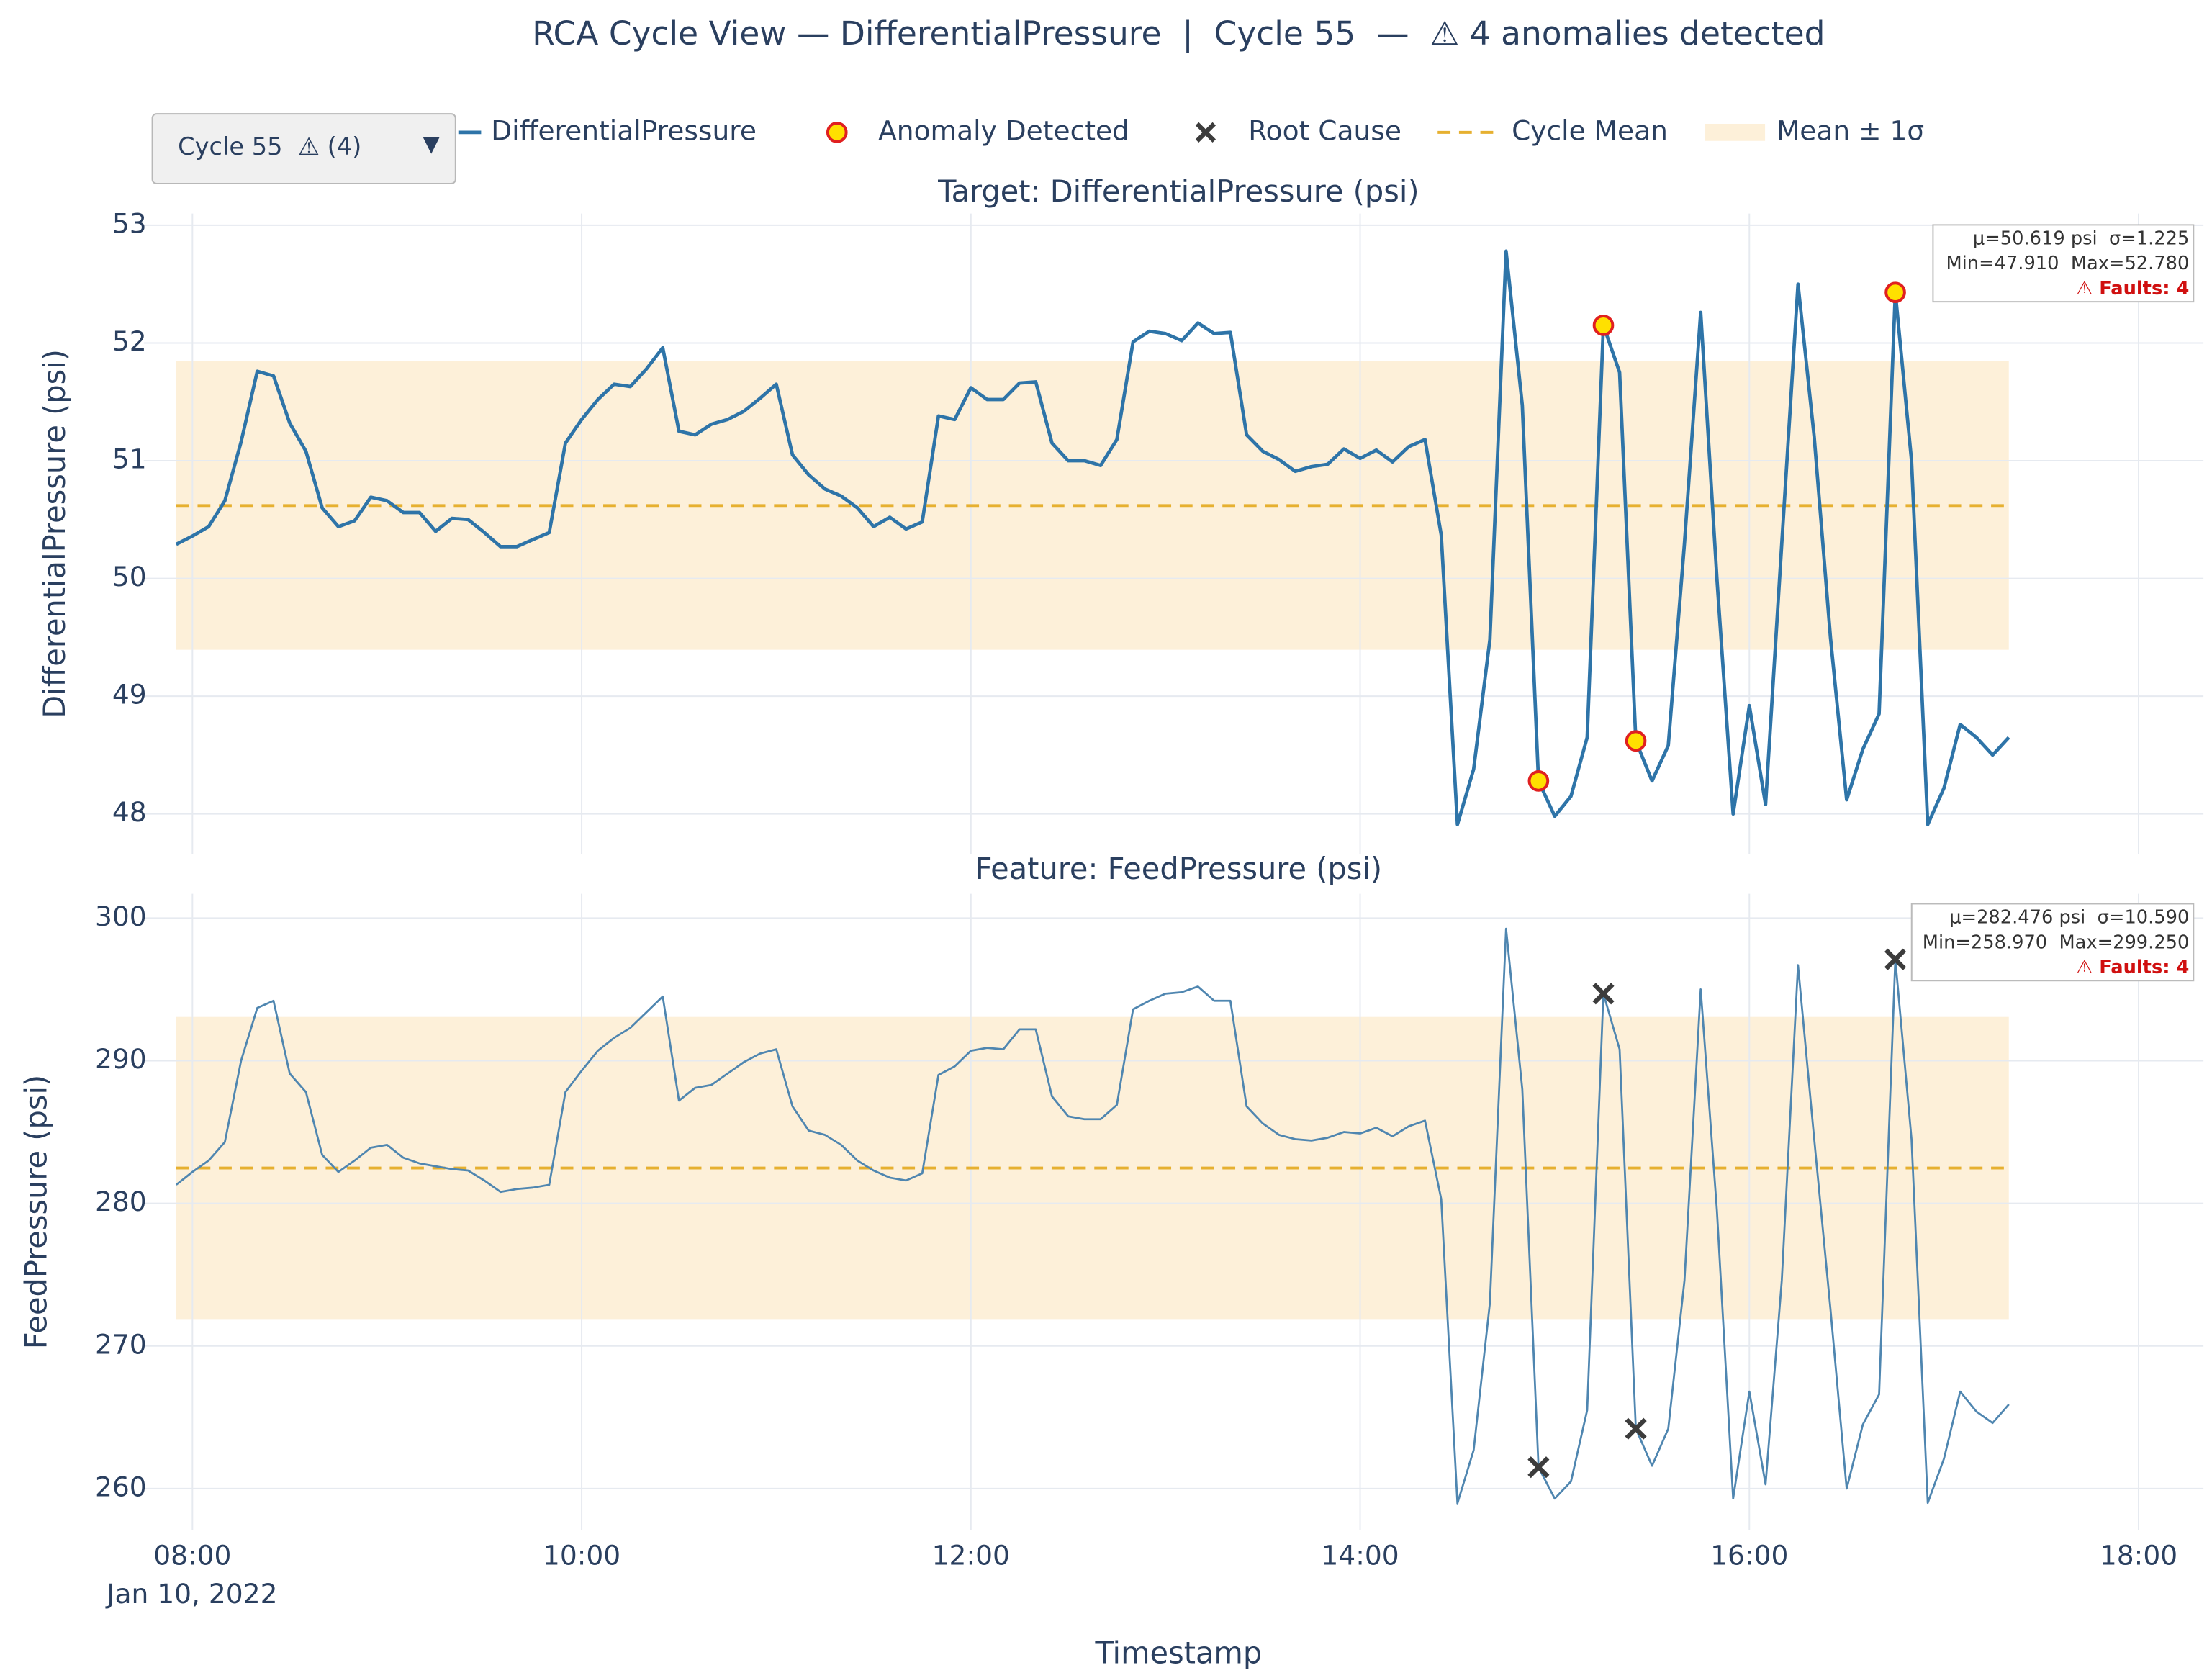 This screenshot has height=1678, width=2212. What do you see at coordinates (121, 1487) in the screenshot?
I see `y-tick-label: 260` at bounding box center [121, 1487].